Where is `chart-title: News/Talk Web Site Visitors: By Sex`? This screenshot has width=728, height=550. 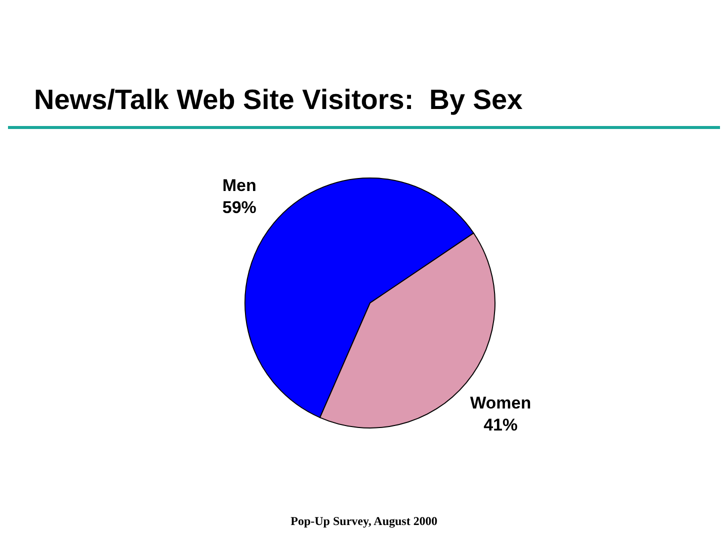
chart-title: News/Talk Web Site Visitors: By Sex is located at coordinates (278, 100).